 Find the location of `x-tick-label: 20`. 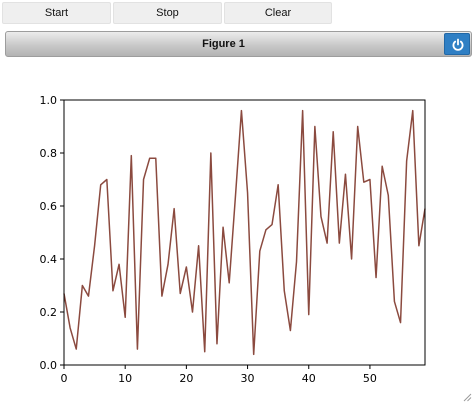

x-tick-label: 20 is located at coordinates (186, 378).